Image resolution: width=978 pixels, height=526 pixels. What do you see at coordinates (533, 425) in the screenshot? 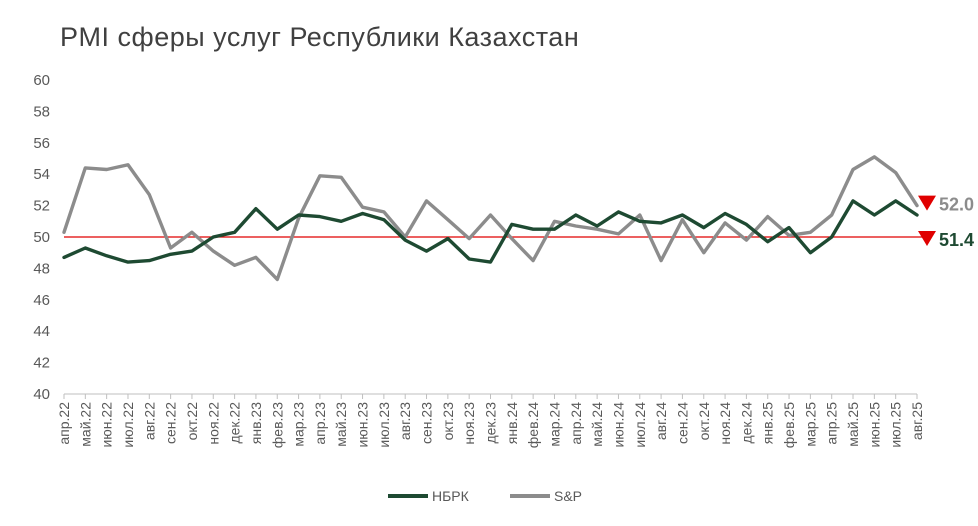
I see `x-tick-label: фев.24` at bounding box center [533, 425].